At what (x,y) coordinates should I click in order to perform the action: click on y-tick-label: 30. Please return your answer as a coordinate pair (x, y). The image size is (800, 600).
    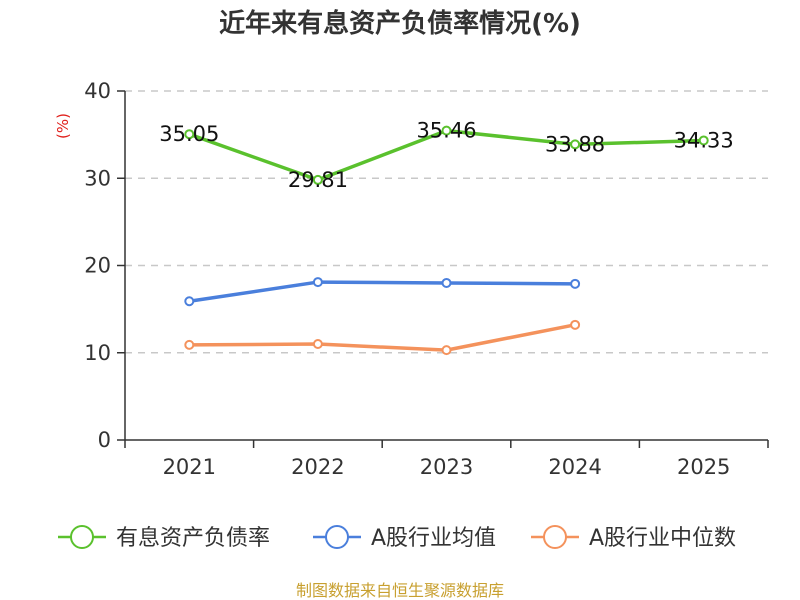
    Looking at the image, I should click on (97, 178).